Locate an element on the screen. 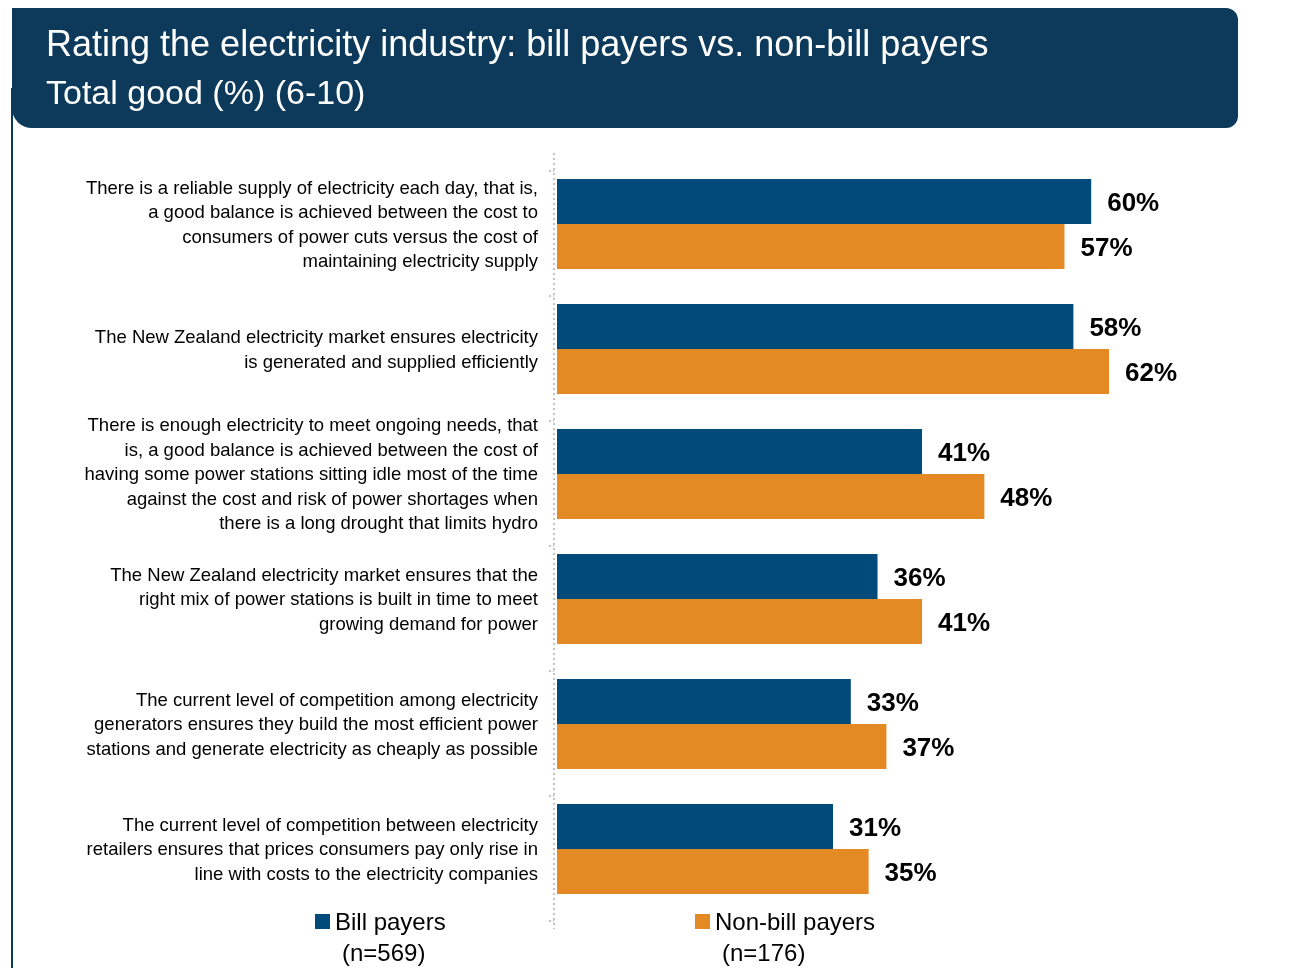 The height and width of the screenshot is (968, 1316). y-tick-label: The New Zealand electricity market ensures electricity is generated and supplied efficiently is located at coordinates (316, 349).